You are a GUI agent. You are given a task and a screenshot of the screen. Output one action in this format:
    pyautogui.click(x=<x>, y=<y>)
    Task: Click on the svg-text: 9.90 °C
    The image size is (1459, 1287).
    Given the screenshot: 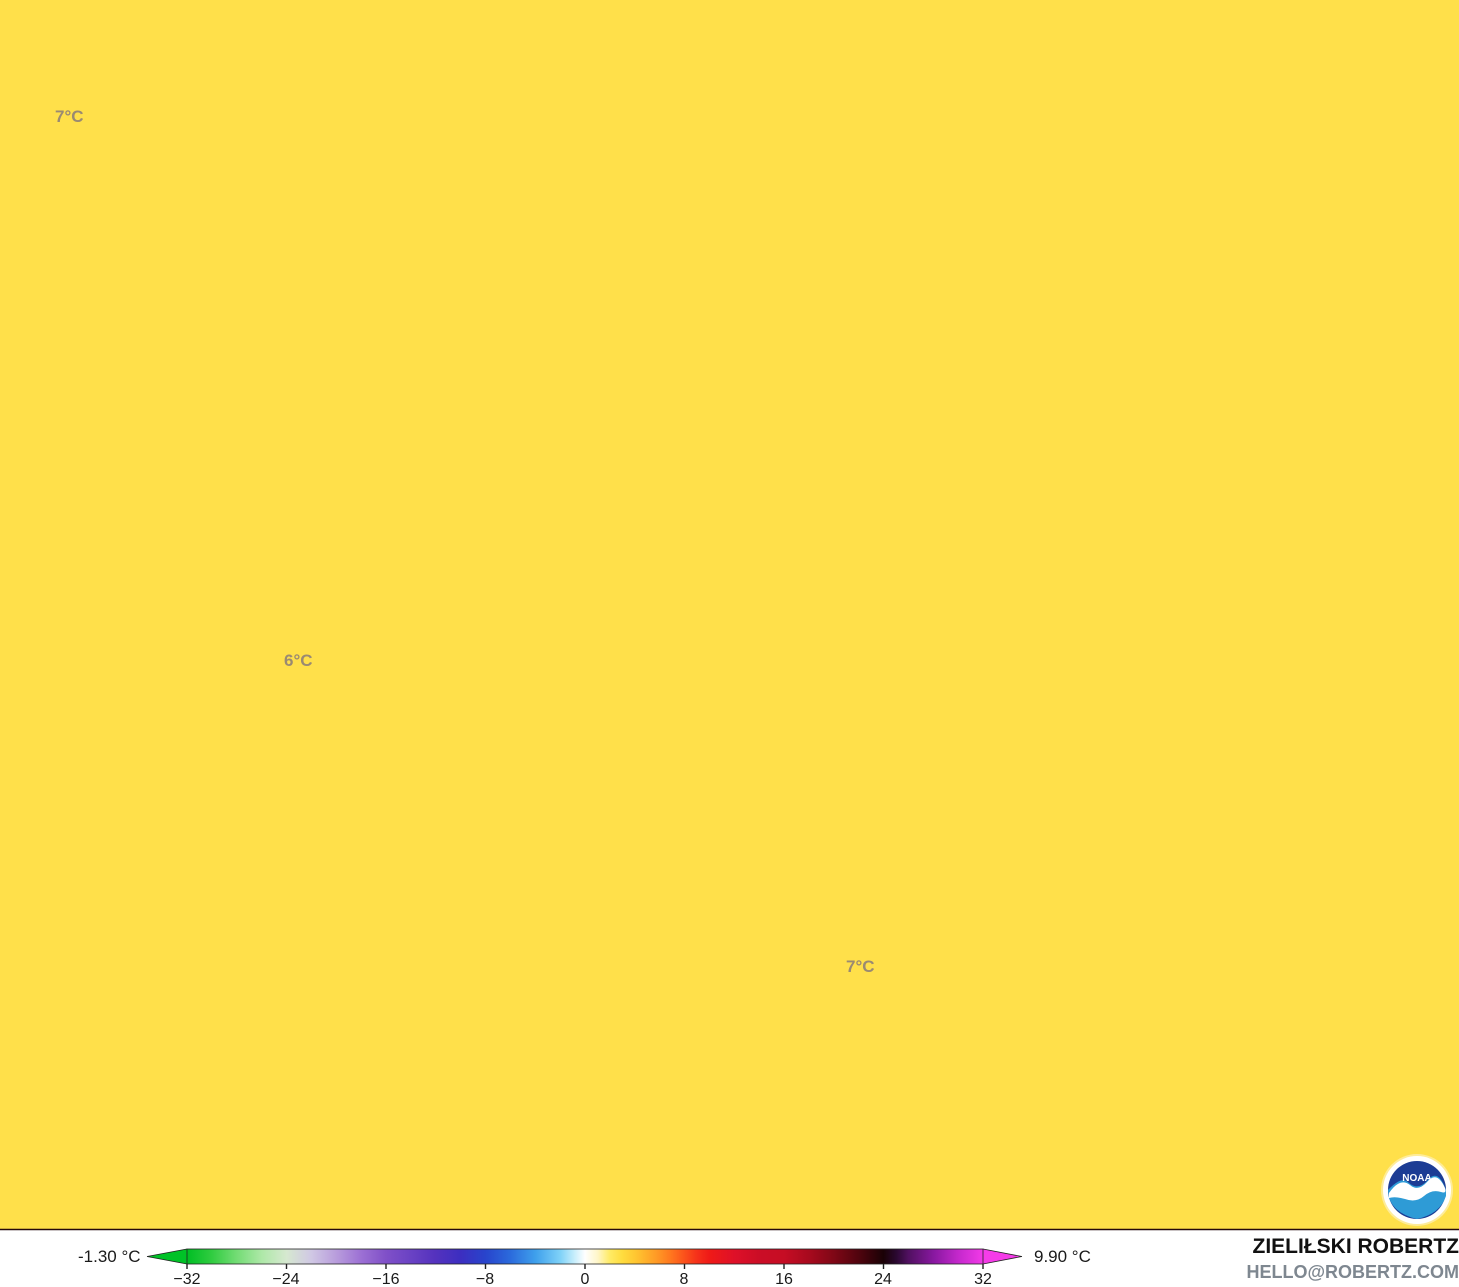 What is the action you would take?
    pyautogui.click(x=1062, y=1256)
    